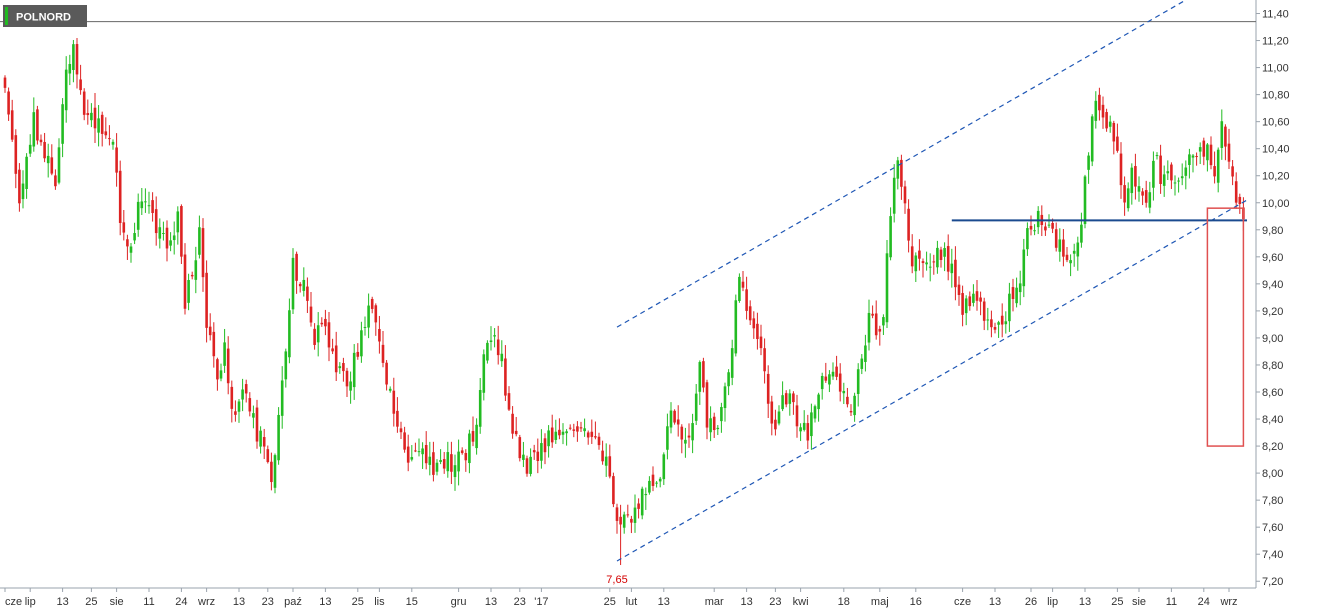  I want to click on y-tick-label: 7,40, so click(1272, 555).